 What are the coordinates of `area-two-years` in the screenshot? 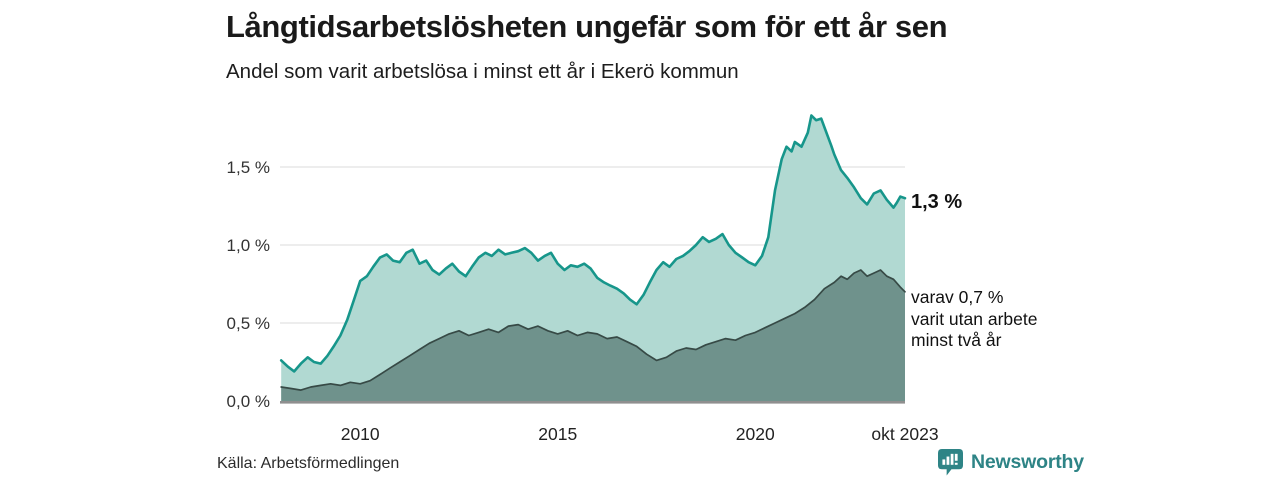 It's located at (593, 335).